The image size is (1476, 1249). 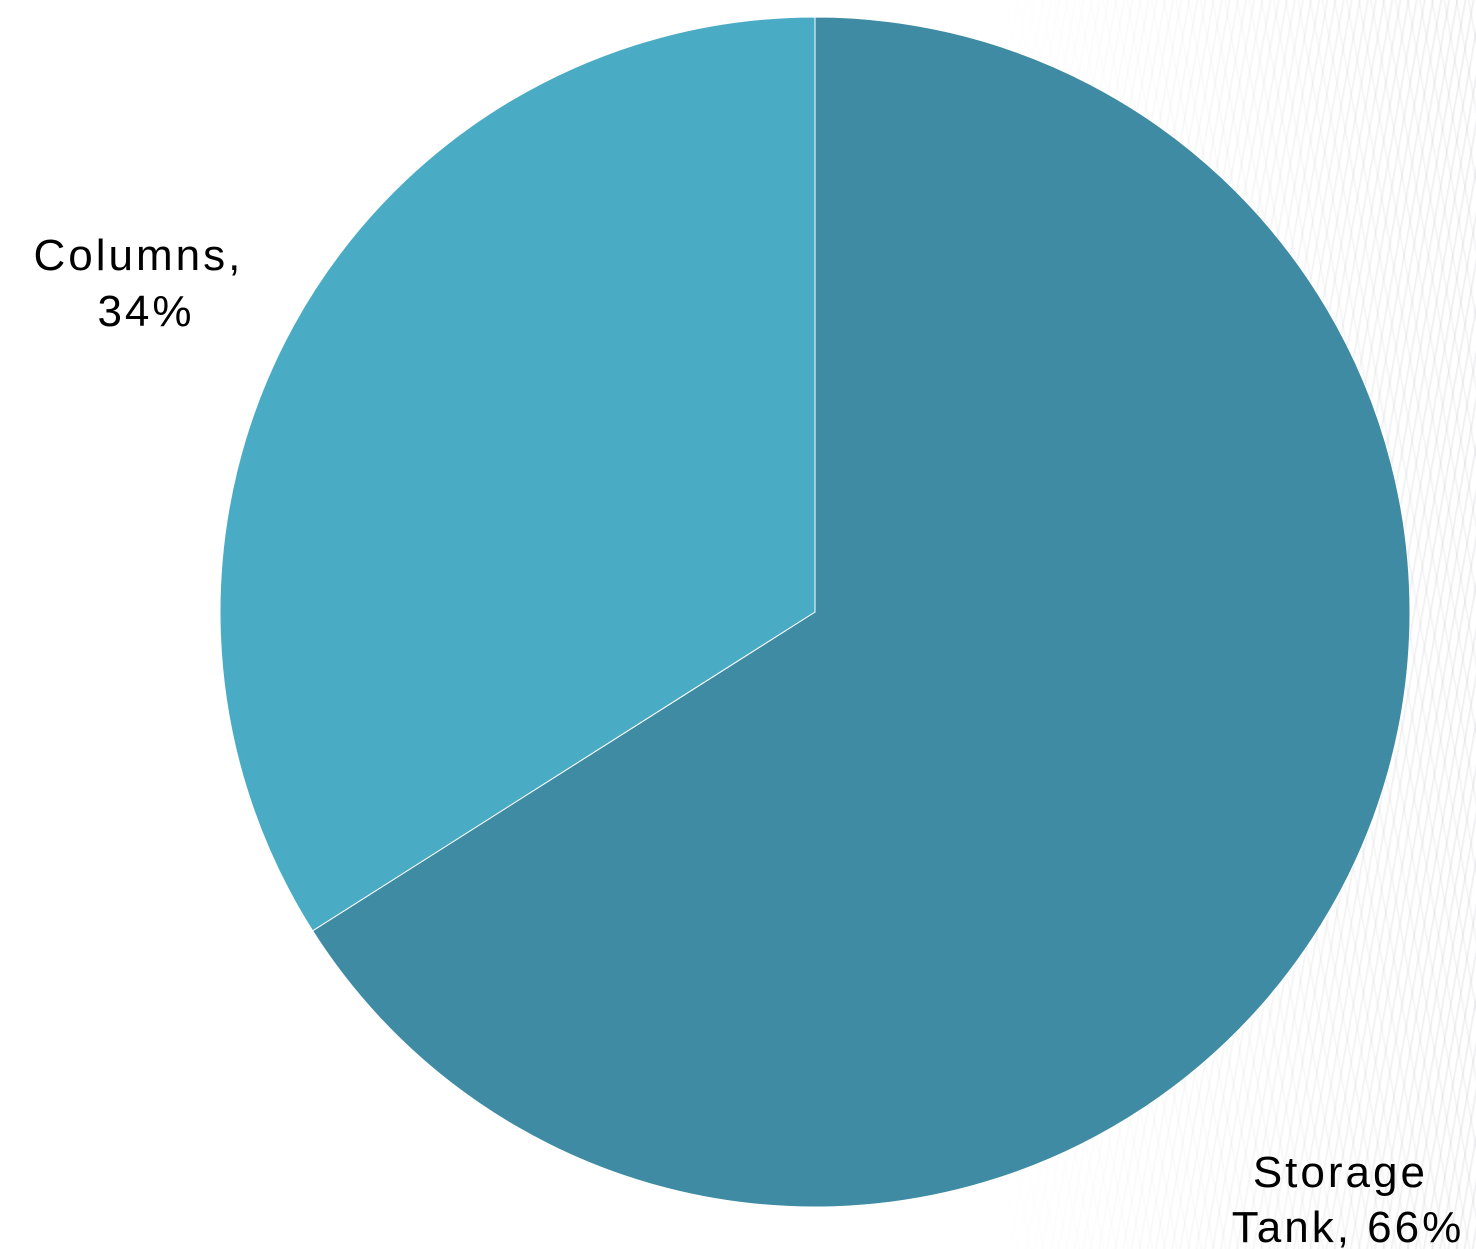 What do you see at coordinates (1348, 1226) in the screenshot?
I see `slice-label-storage-tank-line2: Tank, 66%` at bounding box center [1348, 1226].